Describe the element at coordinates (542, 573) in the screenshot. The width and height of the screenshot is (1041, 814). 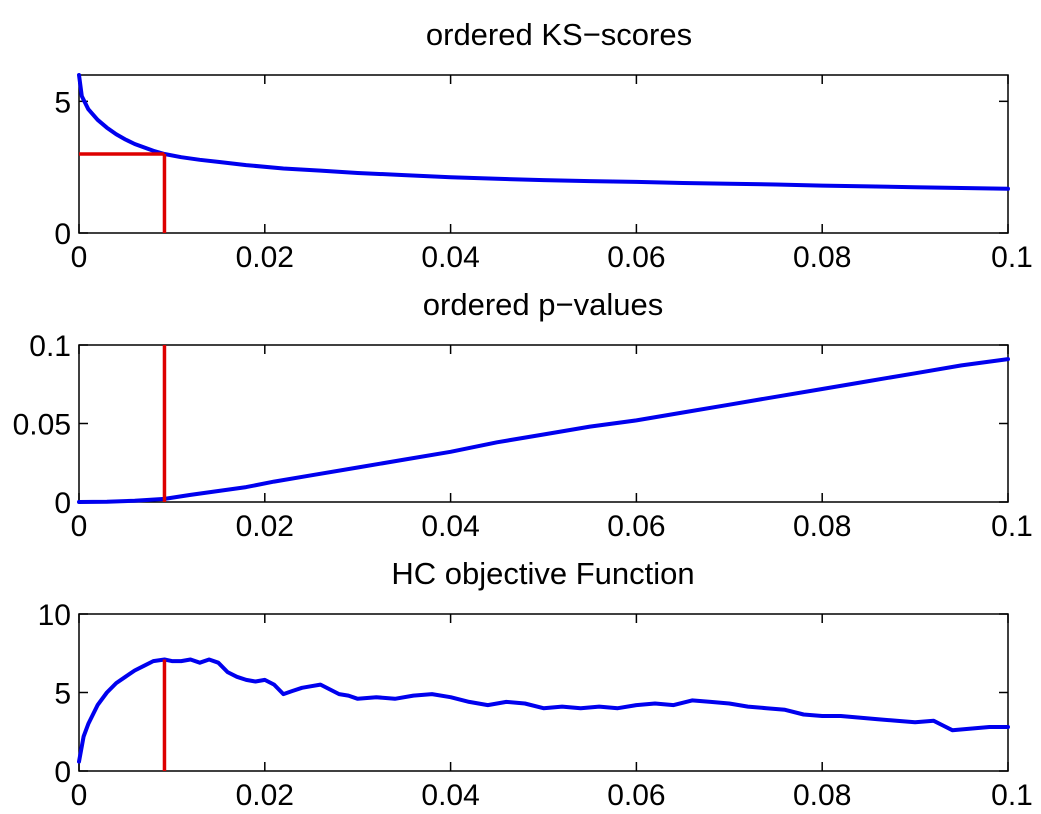
I see `hc-objective-title: HC objective Function` at that location.